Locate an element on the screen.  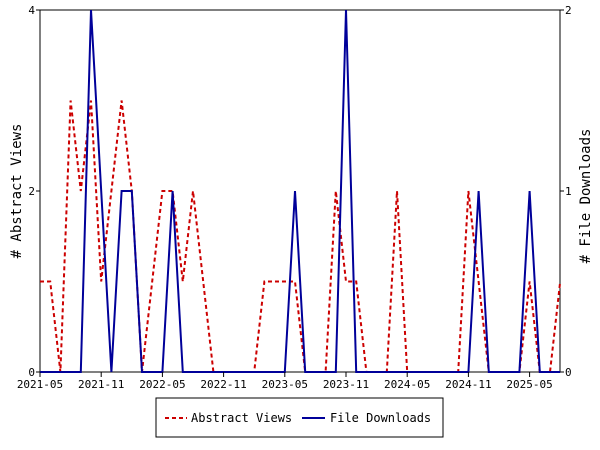
y-tick-label-left: 4 is located at coordinates (31, 10).